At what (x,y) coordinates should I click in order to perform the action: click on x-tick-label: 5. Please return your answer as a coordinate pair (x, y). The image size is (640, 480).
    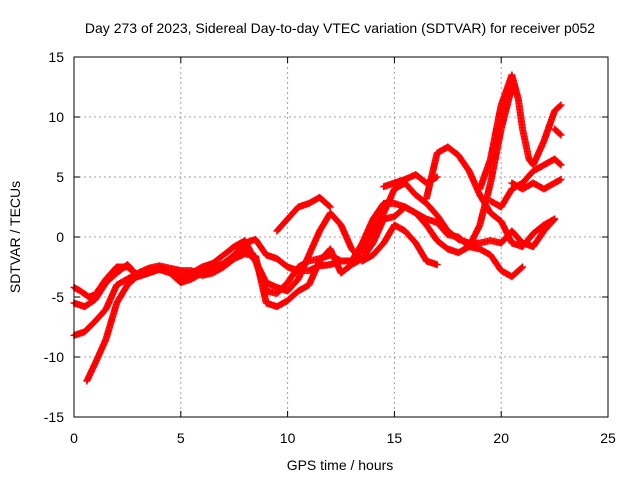
    Looking at the image, I should click on (181, 438).